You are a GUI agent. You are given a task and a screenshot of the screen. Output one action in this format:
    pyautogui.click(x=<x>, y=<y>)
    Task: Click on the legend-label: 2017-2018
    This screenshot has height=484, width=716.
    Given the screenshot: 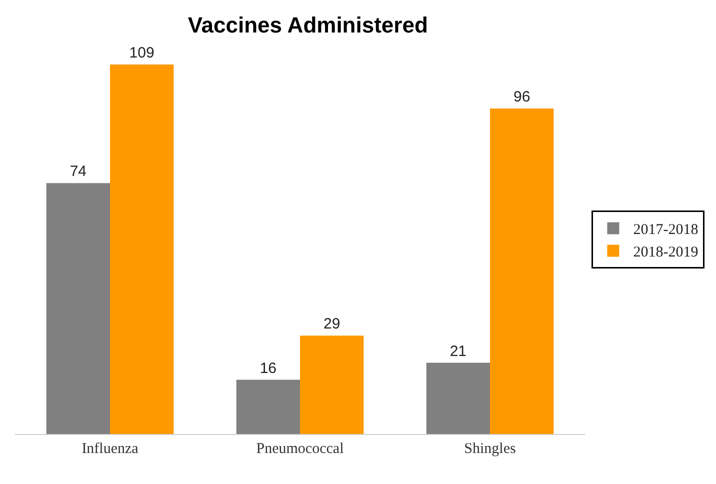 What is the action you would take?
    pyautogui.click(x=665, y=230)
    